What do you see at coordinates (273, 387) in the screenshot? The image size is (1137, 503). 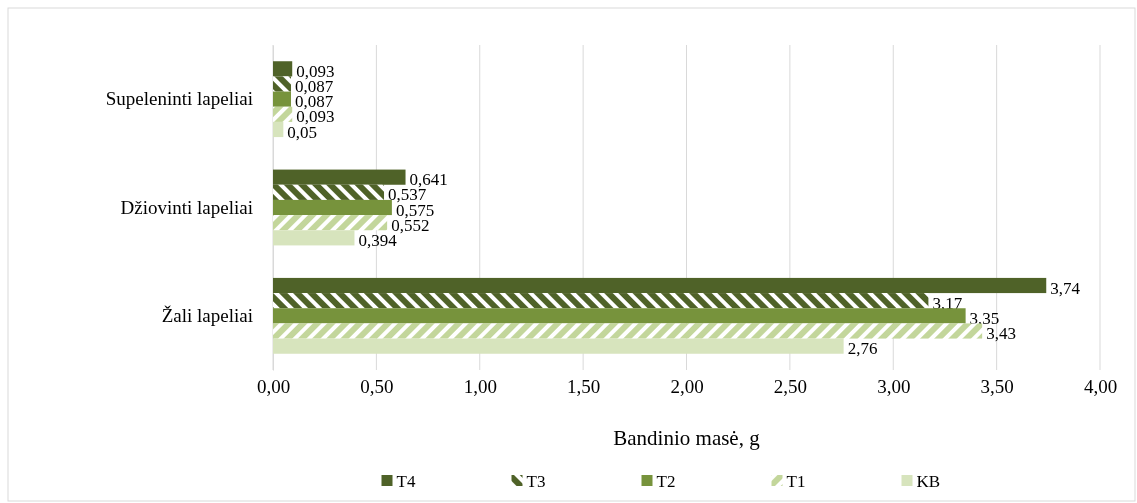 I see `x-tick-label: 0,00` at bounding box center [273, 387].